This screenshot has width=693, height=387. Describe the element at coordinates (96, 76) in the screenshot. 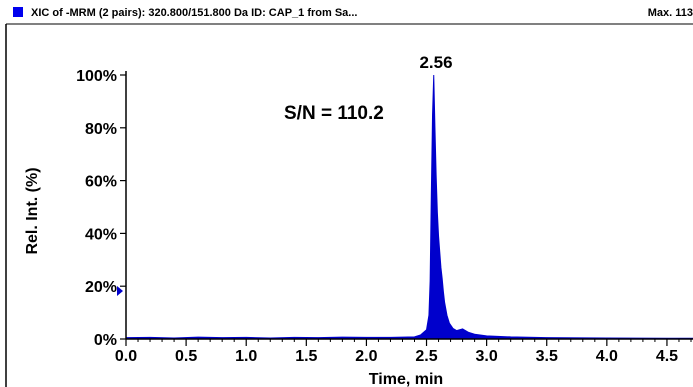

I see `y-tick-label: 100%` at that location.